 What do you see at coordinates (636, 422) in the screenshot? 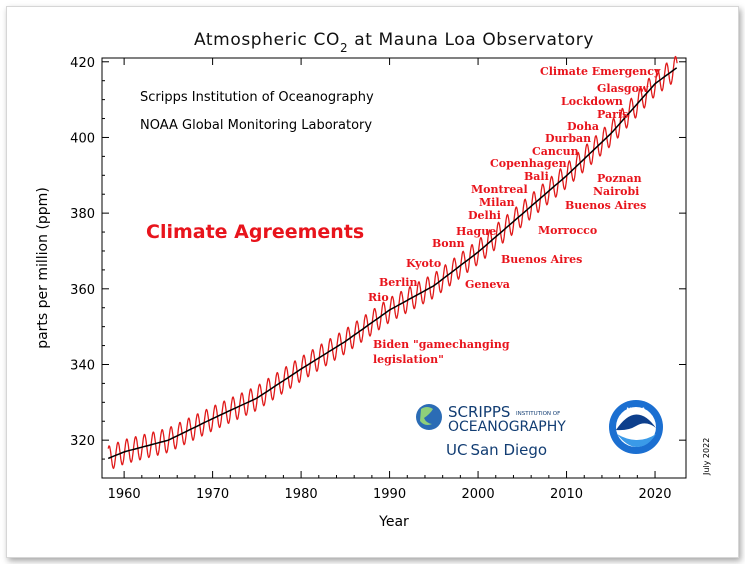
I see `noaa-bird-icon` at bounding box center [636, 422].